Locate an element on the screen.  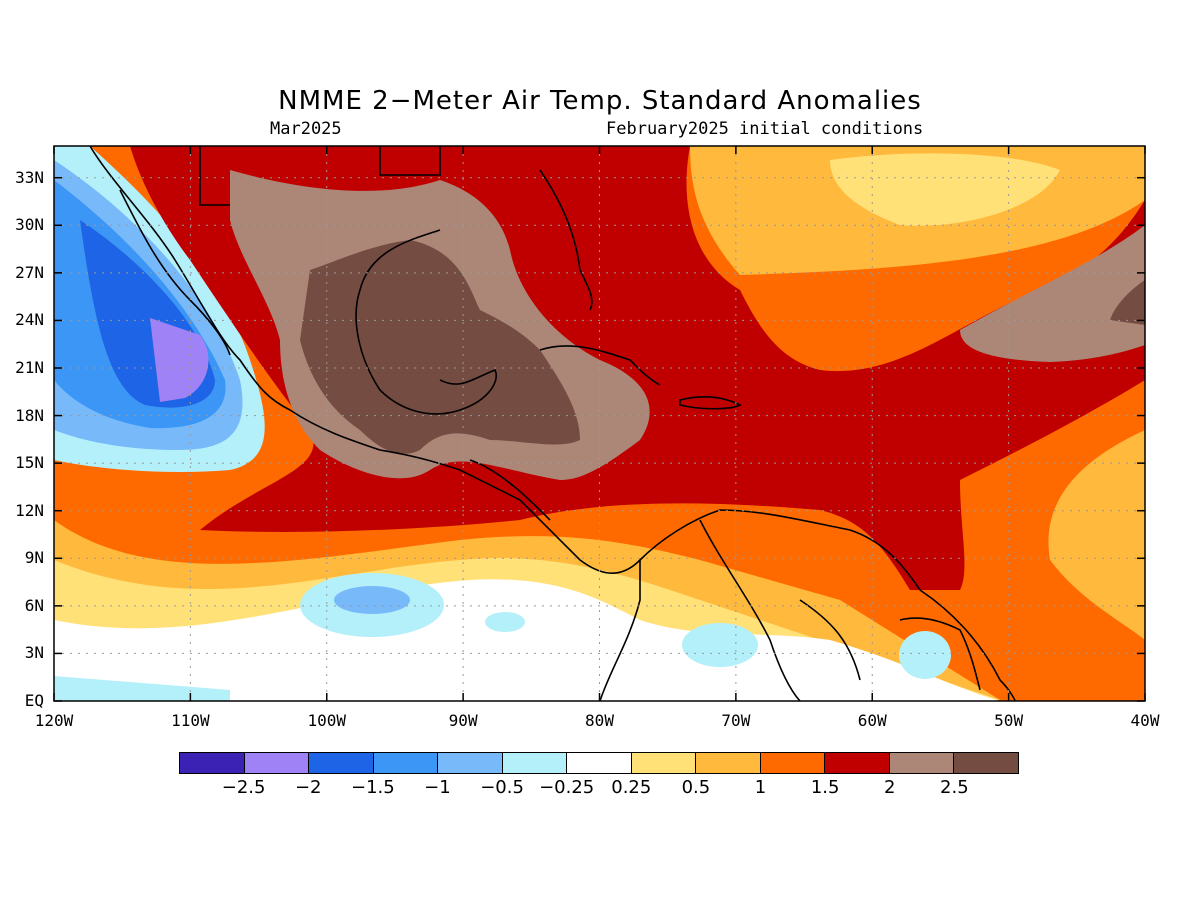
colorbar is located at coordinates (599, 763).